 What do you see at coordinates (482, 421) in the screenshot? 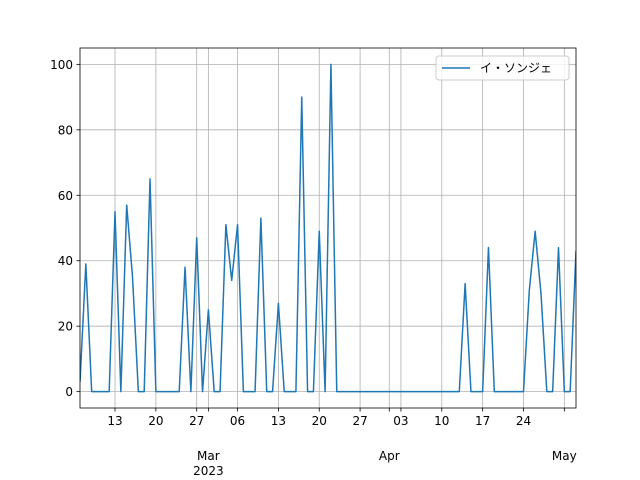
I see `x-tick-label: 17` at bounding box center [482, 421].